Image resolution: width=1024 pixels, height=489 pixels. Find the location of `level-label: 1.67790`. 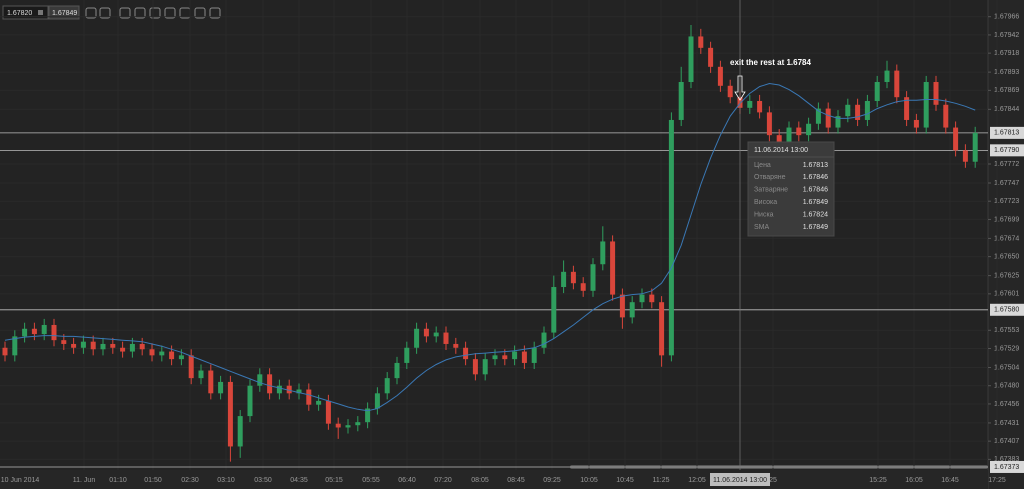

level-label: 1.67790 is located at coordinates (1006, 150).